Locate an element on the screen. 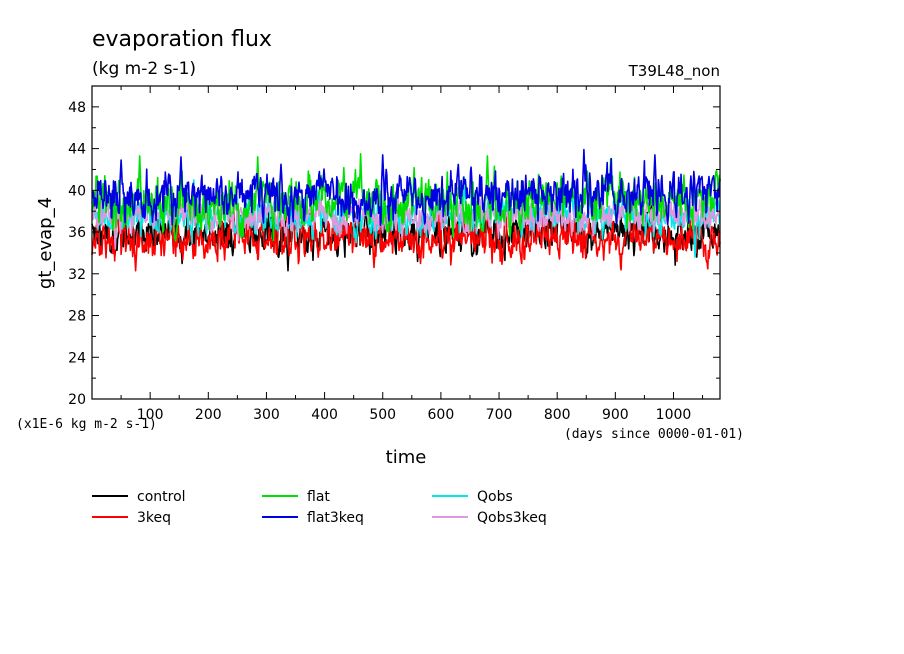 The image size is (904, 654). series-line-flat3keq is located at coordinates (406, 187).